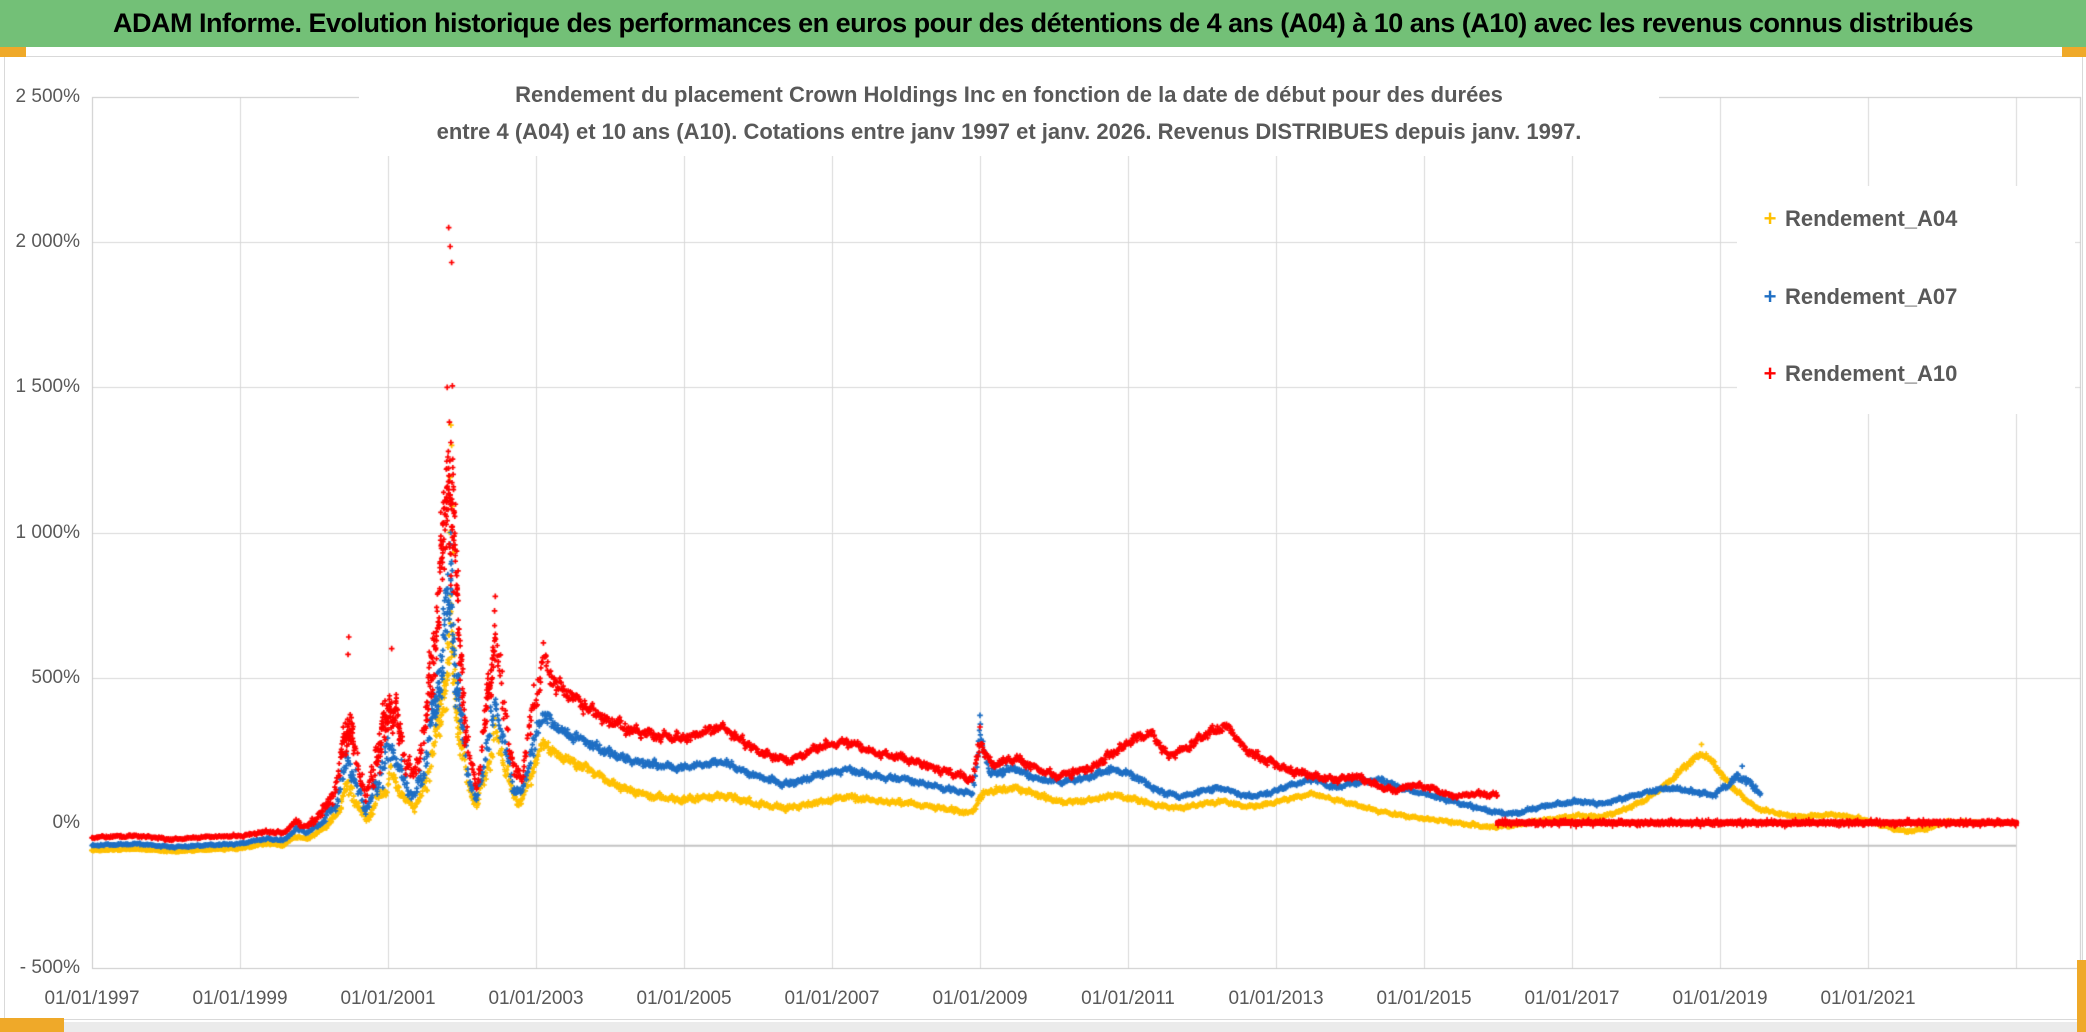 The height and width of the screenshot is (1032, 2086). Describe the element at coordinates (1871, 373) in the screenshot. I see `legend-label: Rendement_A10` at that location.